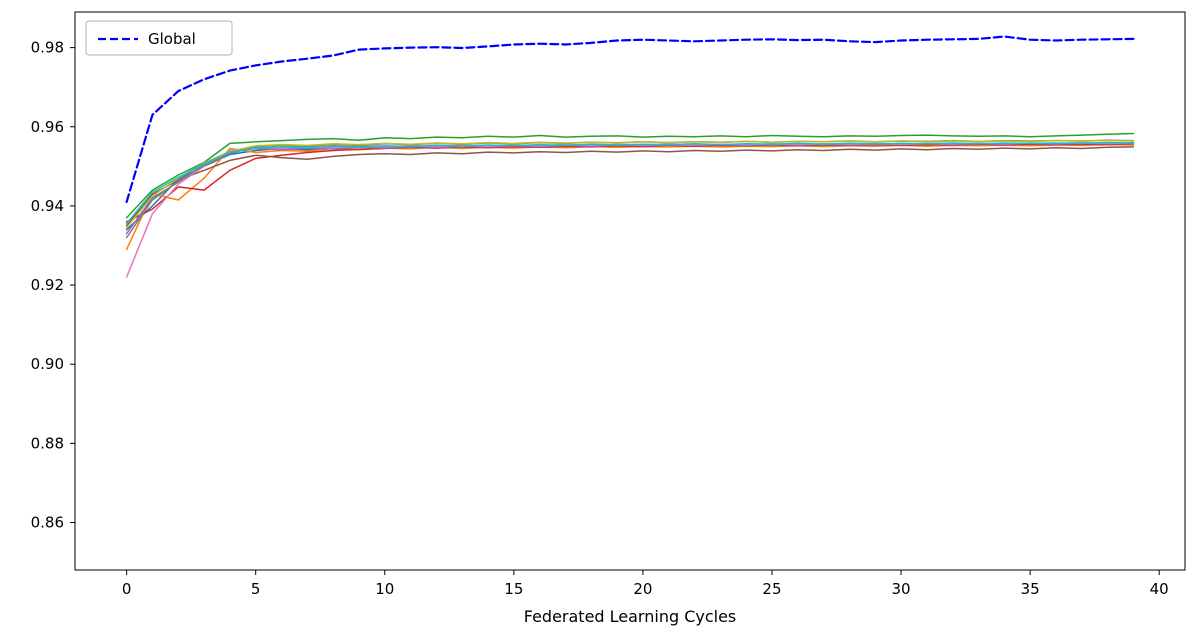 The image size is (1200, 643). What do you see at coordinates (47, 206) in the screenshot?
I see `y-tick-label: 0.94` at bounding box center [47, 206].